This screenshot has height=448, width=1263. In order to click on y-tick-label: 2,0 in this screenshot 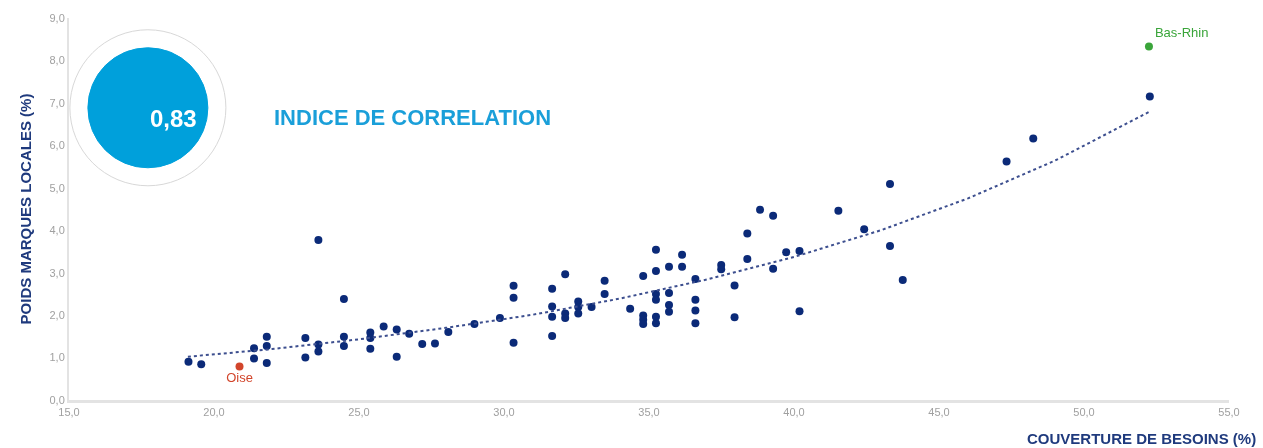, I will do `click(57, 314)`.